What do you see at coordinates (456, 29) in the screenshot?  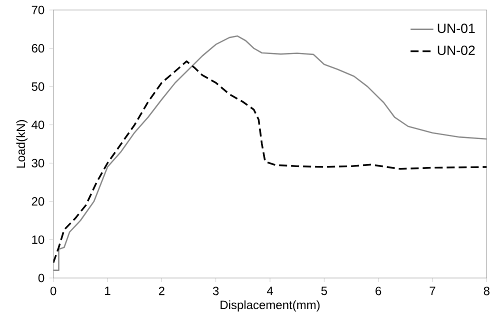 I see `legend-label: UN-01` at bounding box center [456, 29].